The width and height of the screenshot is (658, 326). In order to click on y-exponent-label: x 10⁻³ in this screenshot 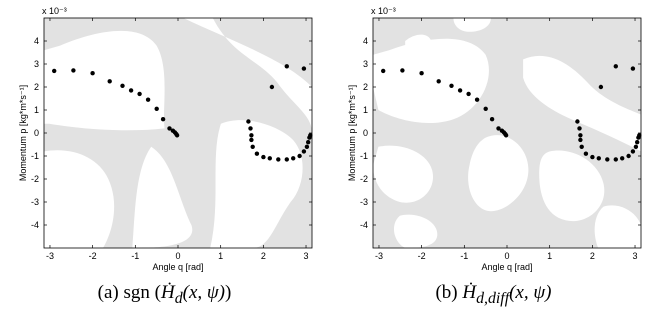, I will do `click(54, 11)`.